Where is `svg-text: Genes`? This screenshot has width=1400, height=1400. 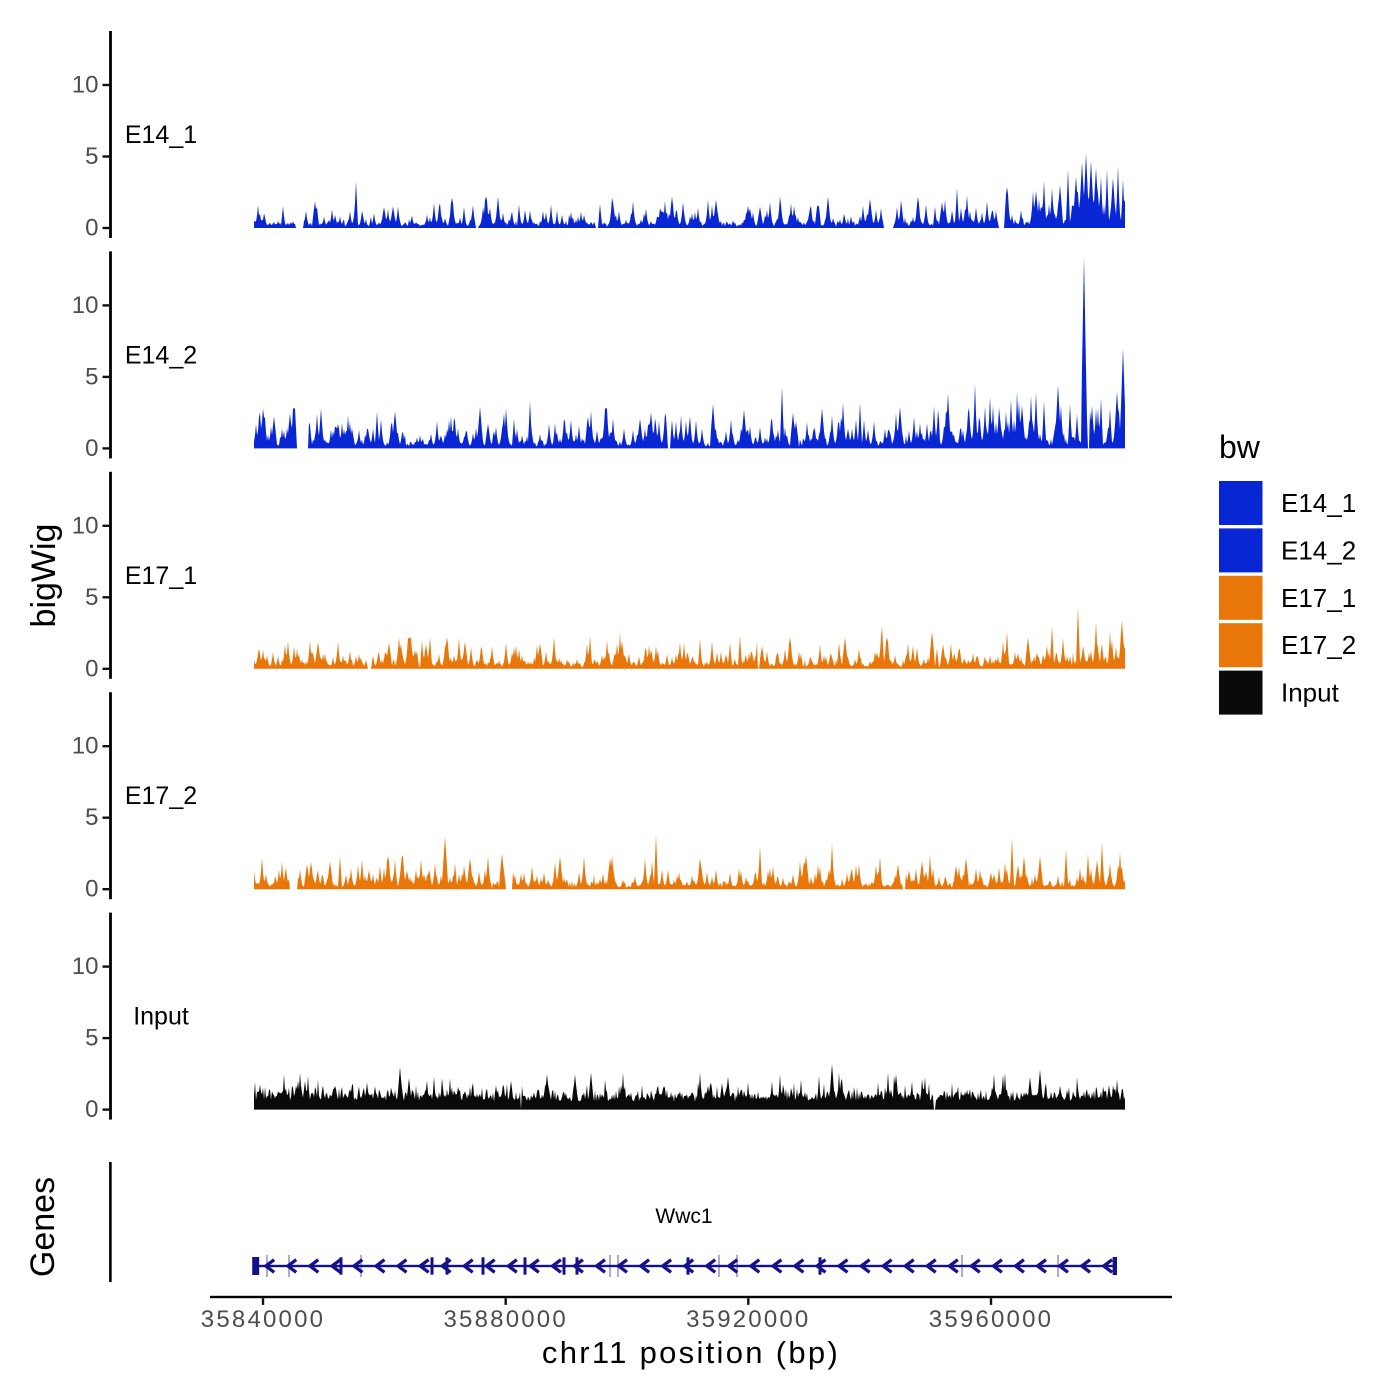
svg-text: Genes is located at coordinates (43, 1227).